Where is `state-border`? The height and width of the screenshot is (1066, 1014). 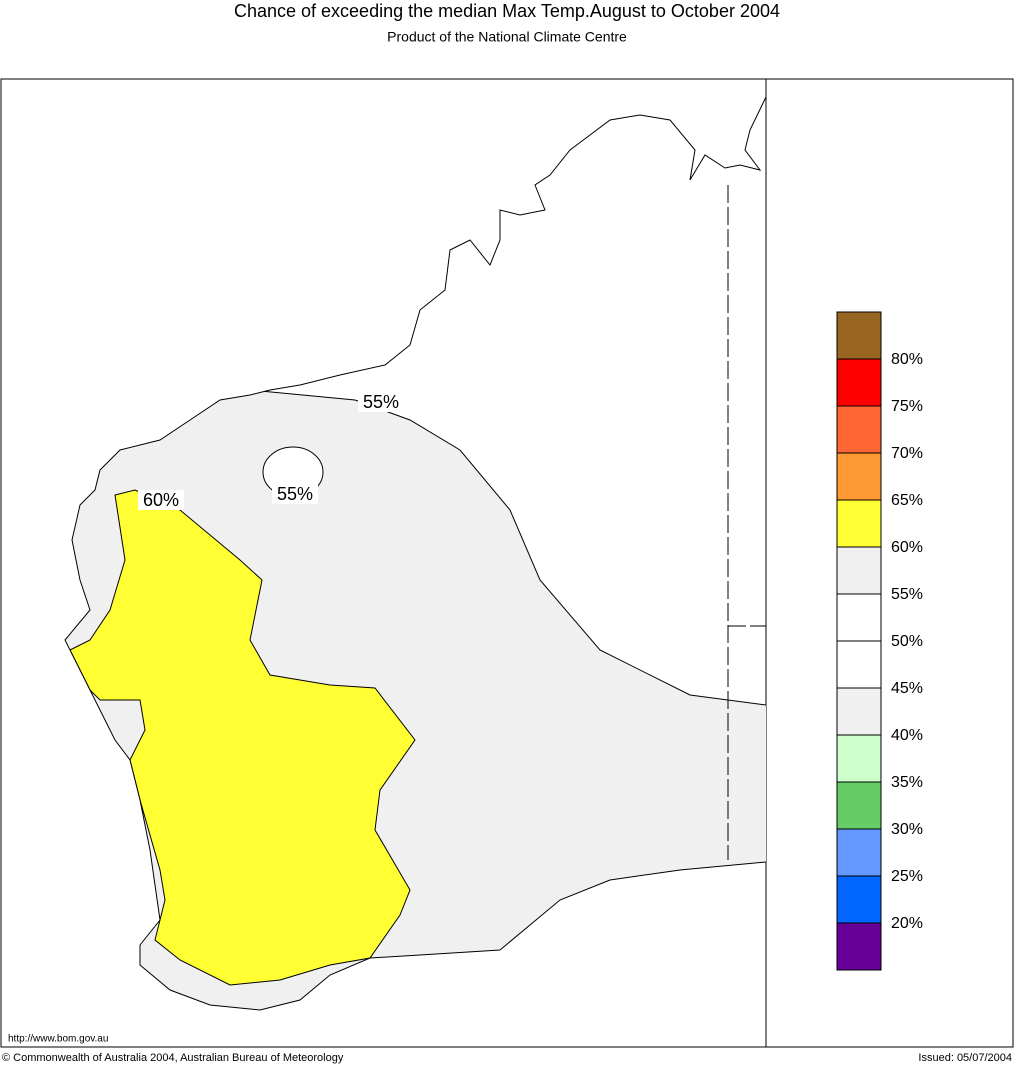 state-border is located at coordinates (746, 522).